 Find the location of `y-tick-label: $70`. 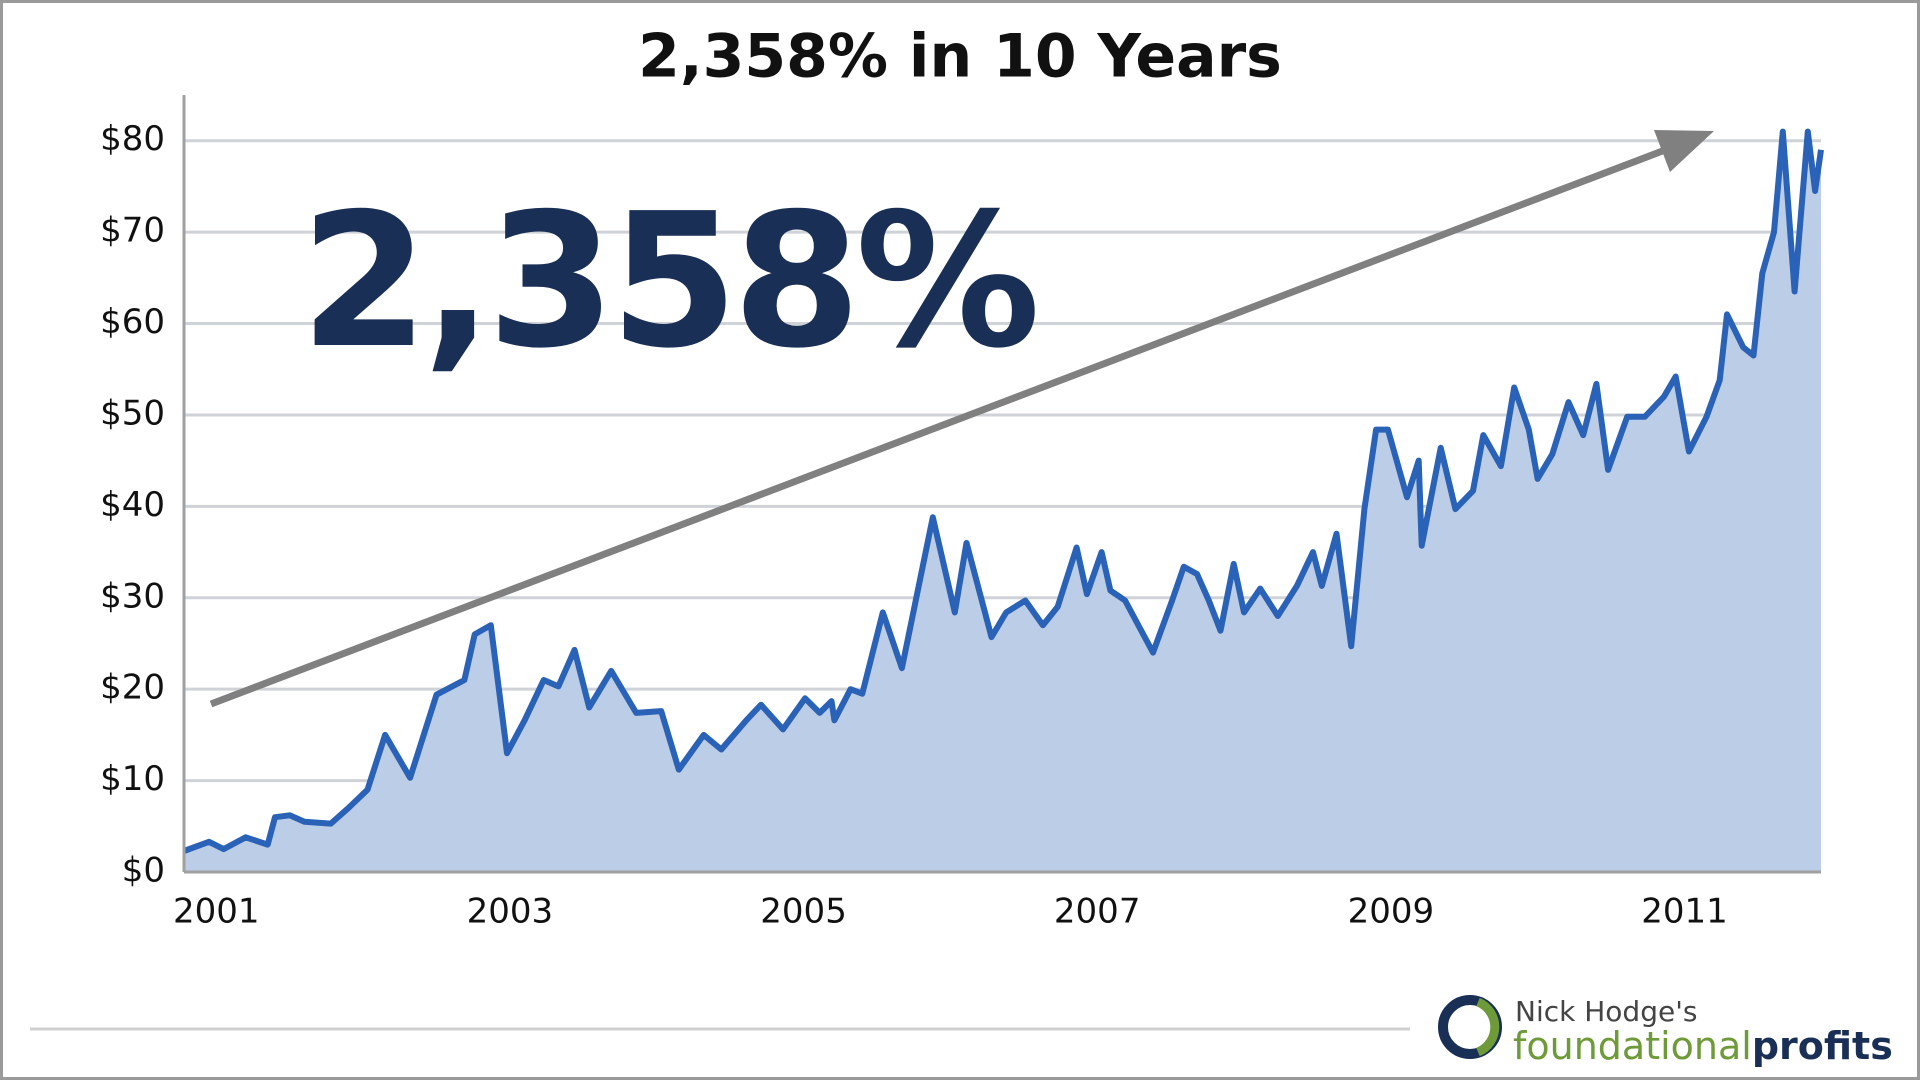

y-tick-label: $70 is located at coordinates (132, 231).